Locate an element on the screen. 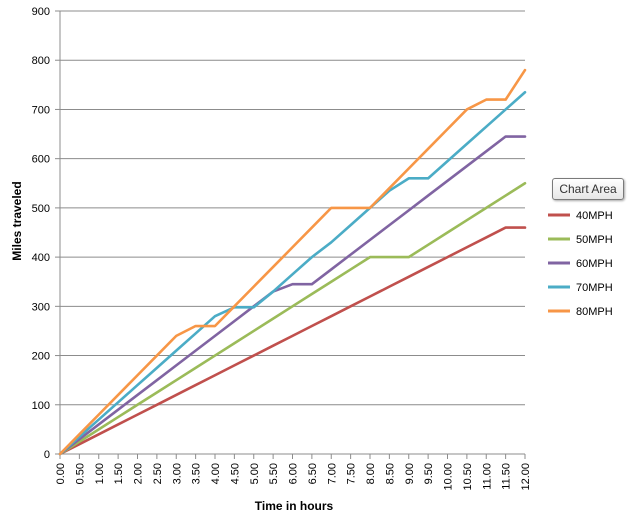  x-tick-label: 1.00 is located at coordinates (100, 473).